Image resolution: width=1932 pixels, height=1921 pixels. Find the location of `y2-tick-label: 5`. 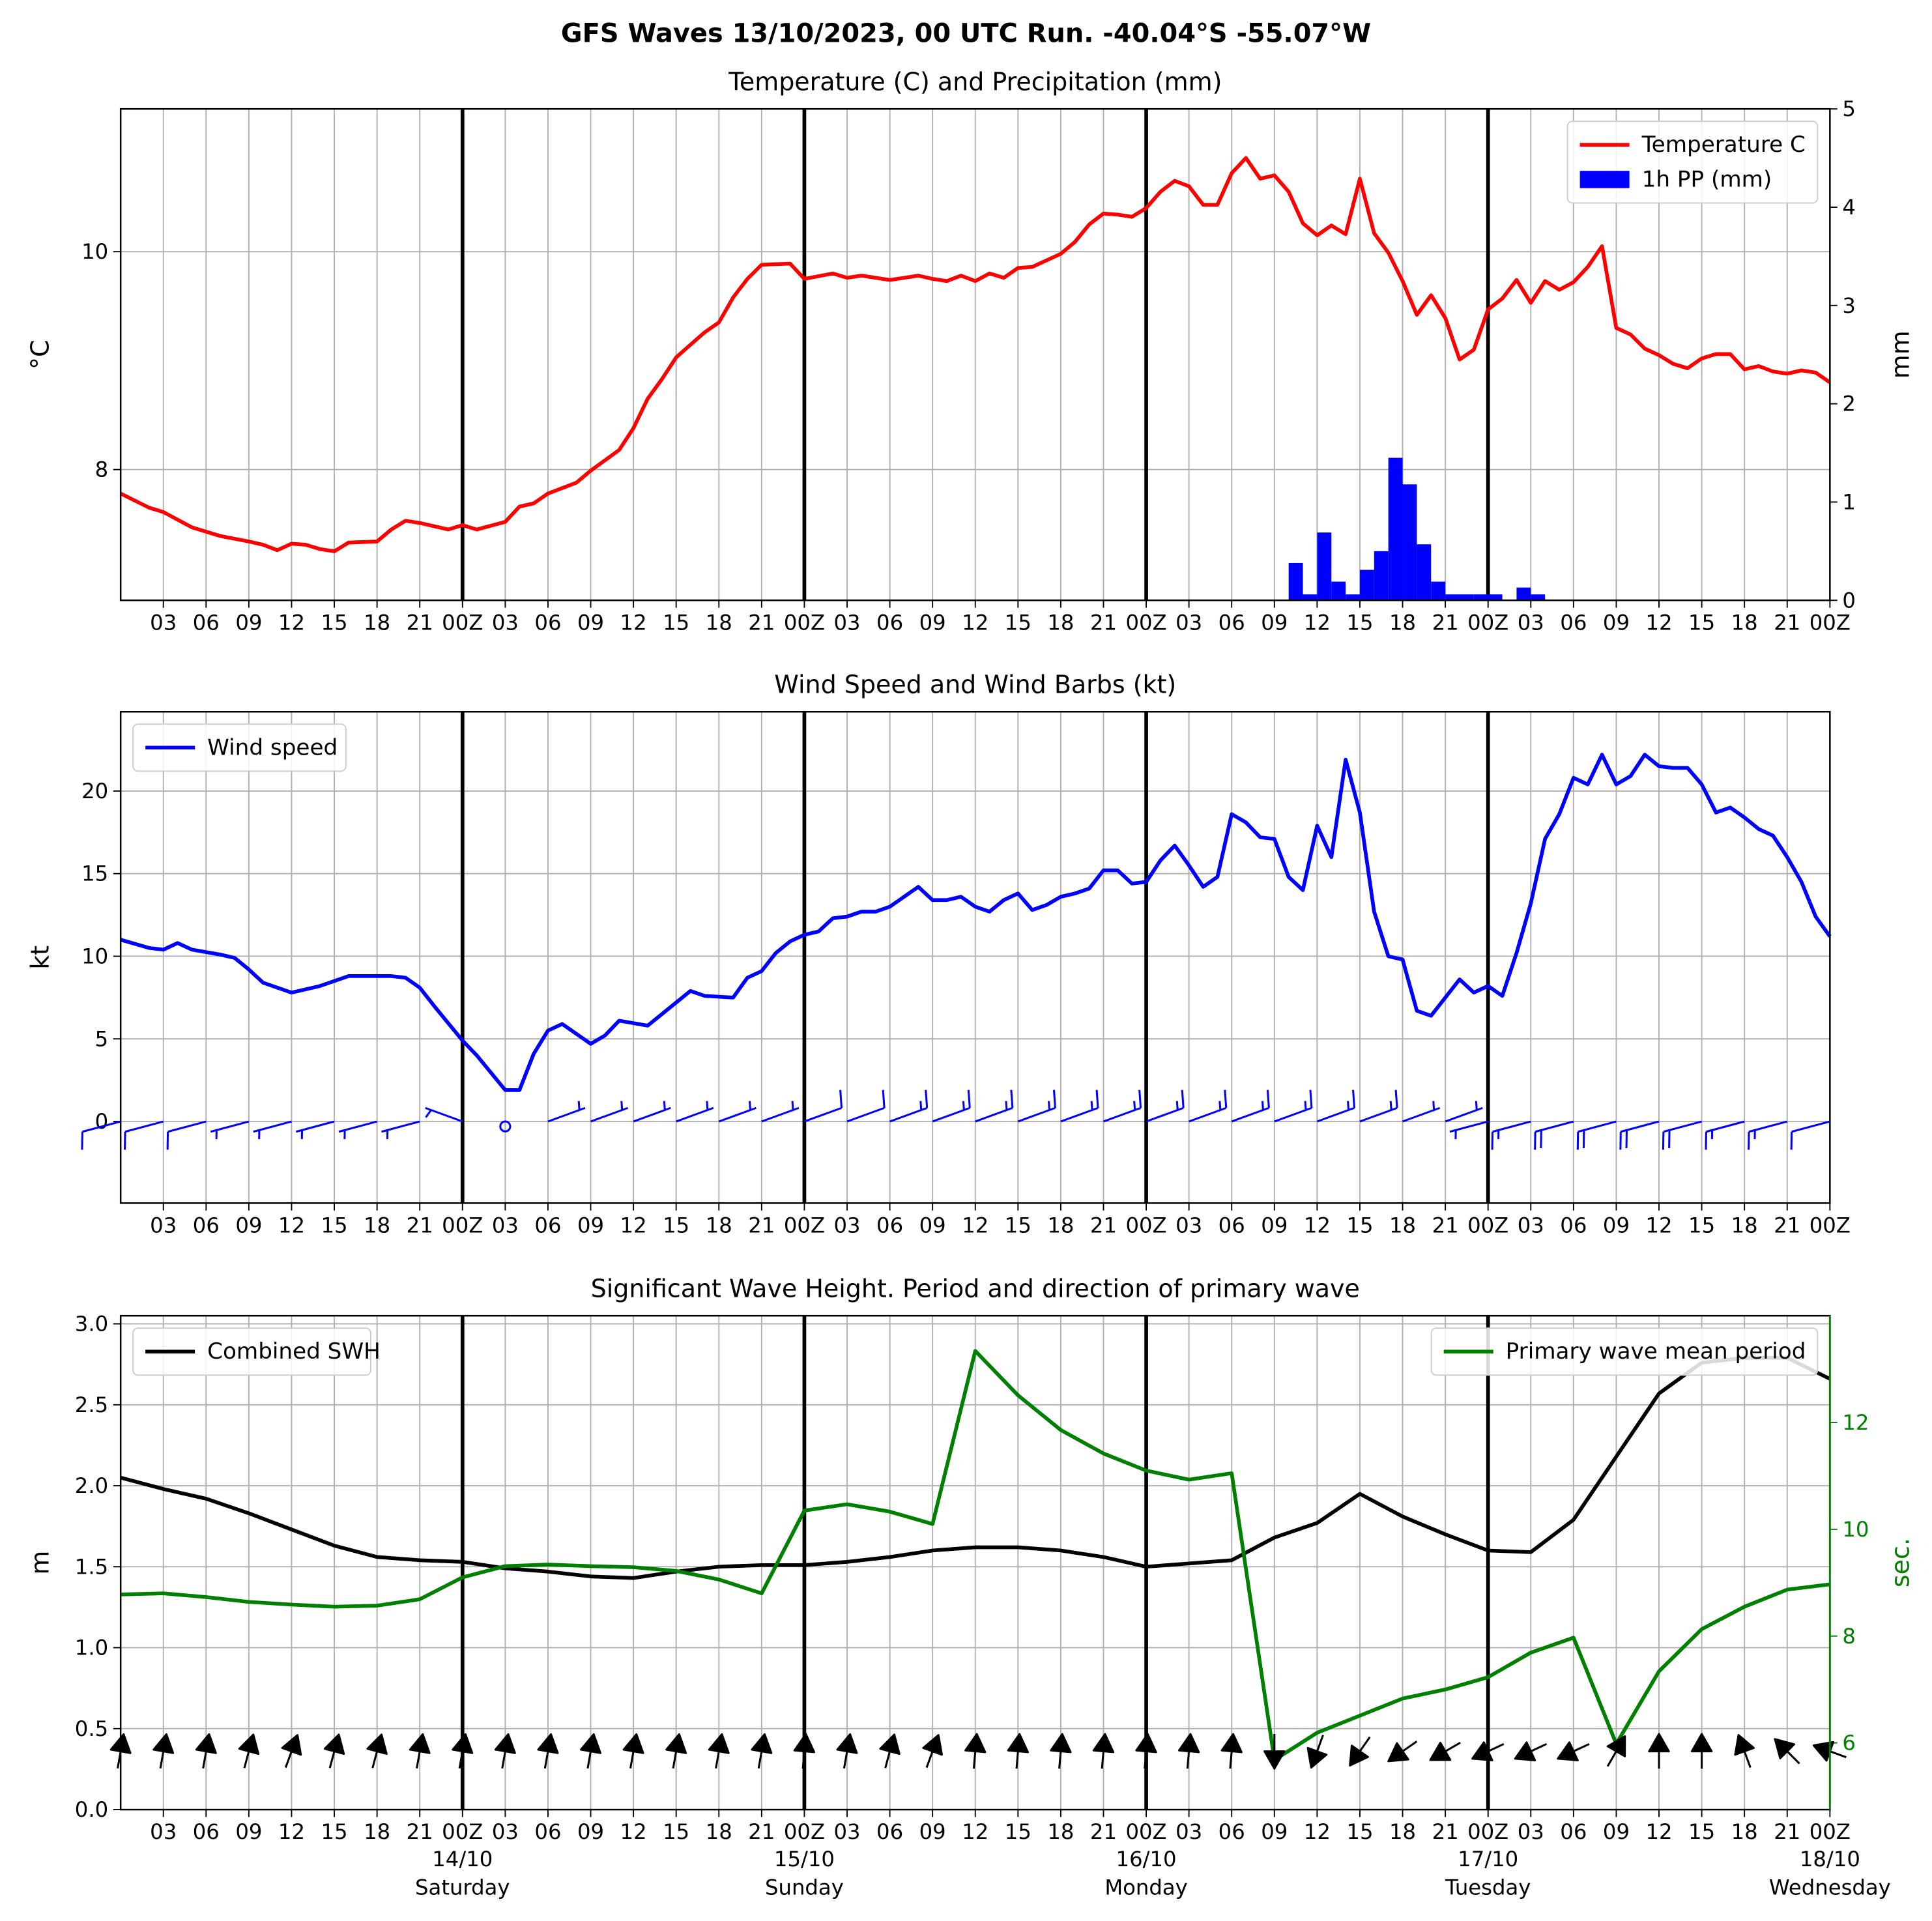

y2-tick-label: 5 is located at coordinates (1849, 108).